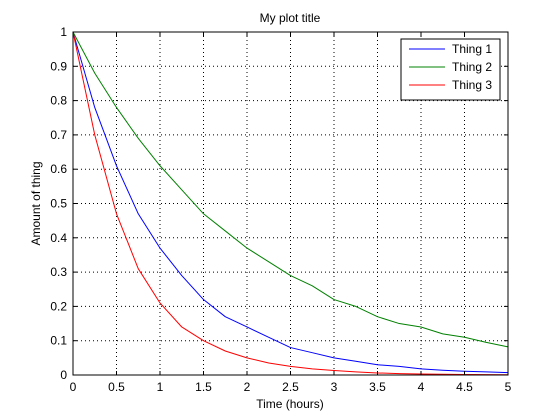 Image resolution: width=560 pixels, height=420 pixels. Describe the element at coordinates (472, 67) in the screenshot. I see `legend-label: Thing 2` at that location.